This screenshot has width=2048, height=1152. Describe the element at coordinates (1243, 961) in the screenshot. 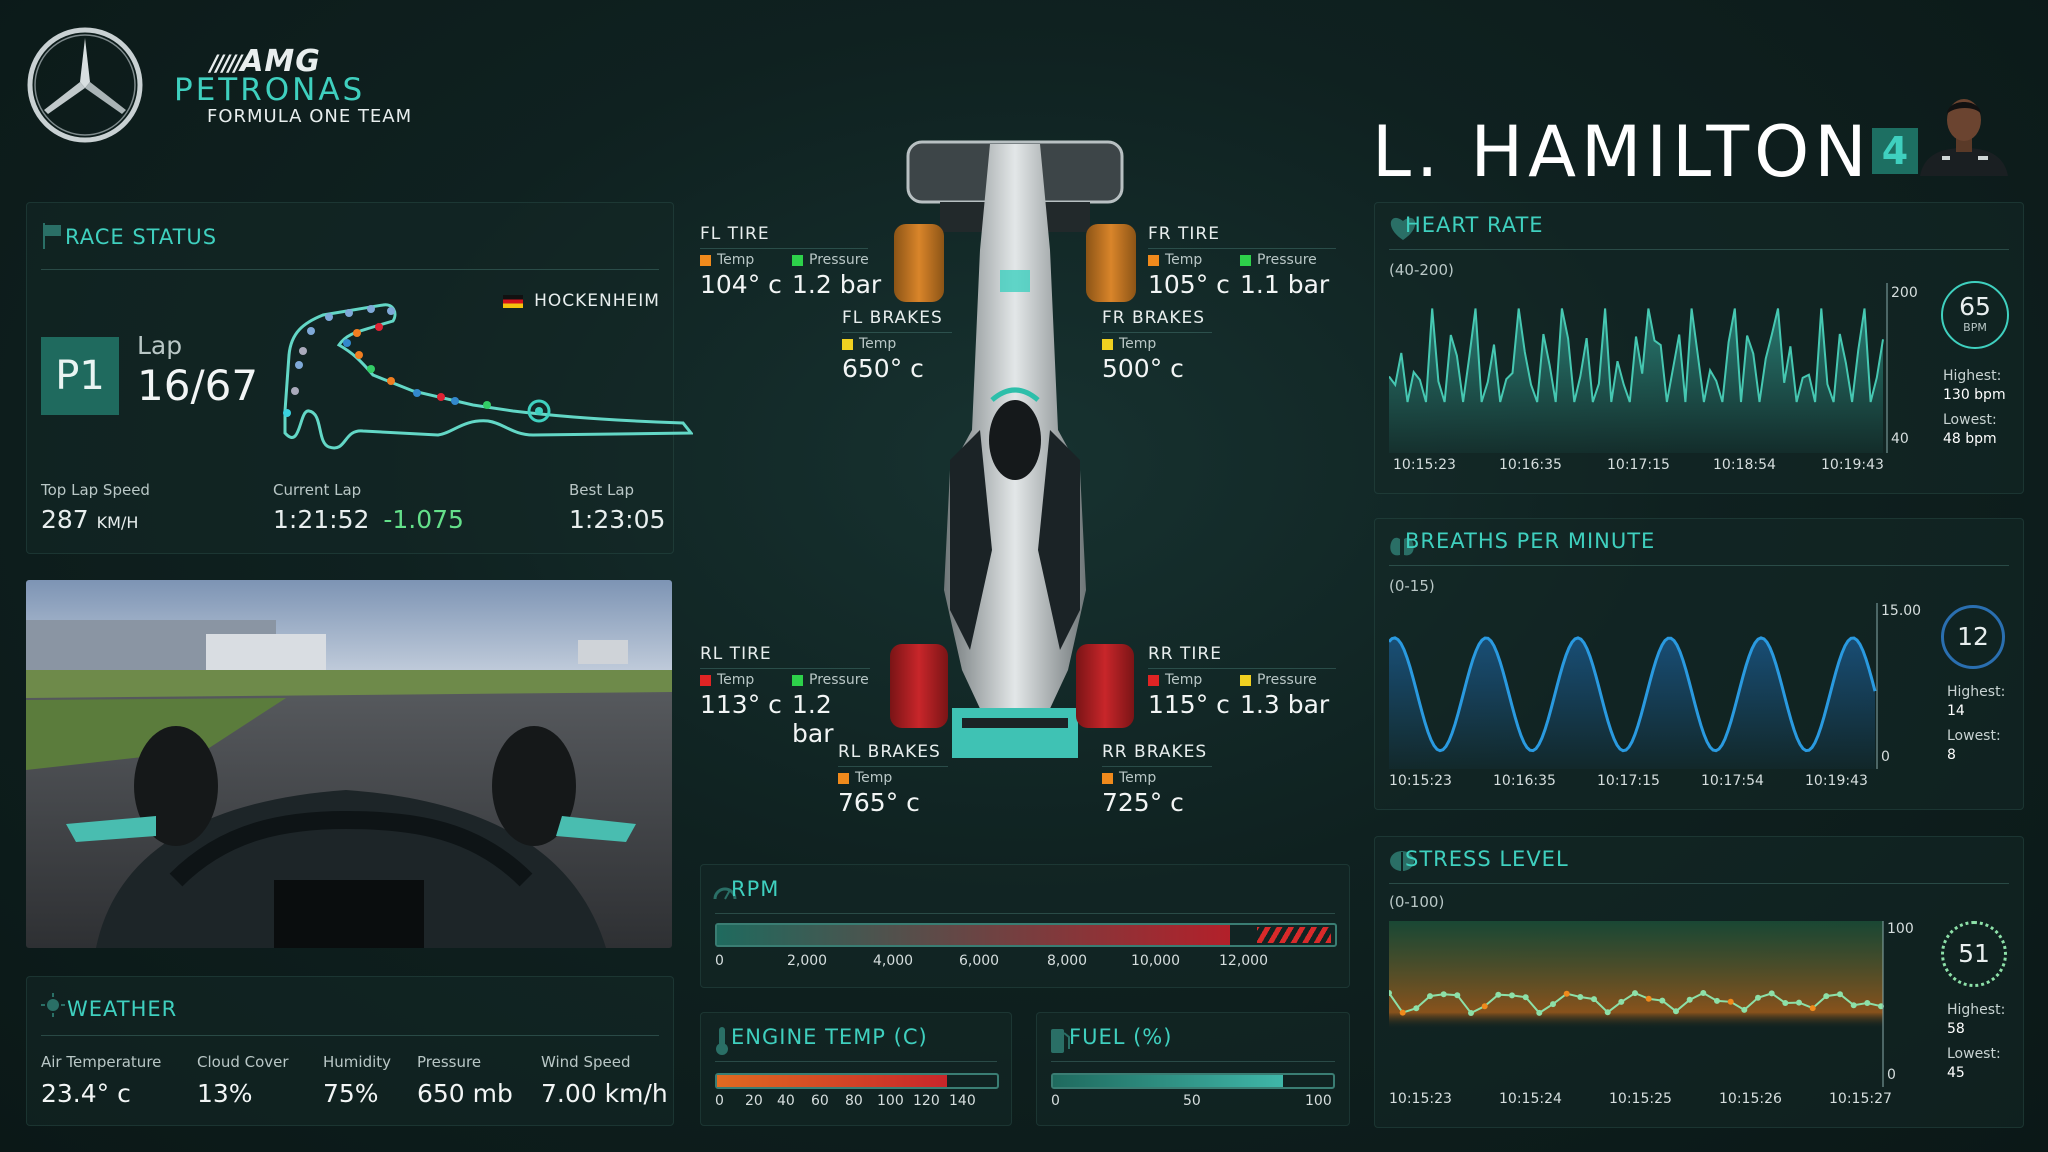

I see `rpm-tick: 12,000` at that location.